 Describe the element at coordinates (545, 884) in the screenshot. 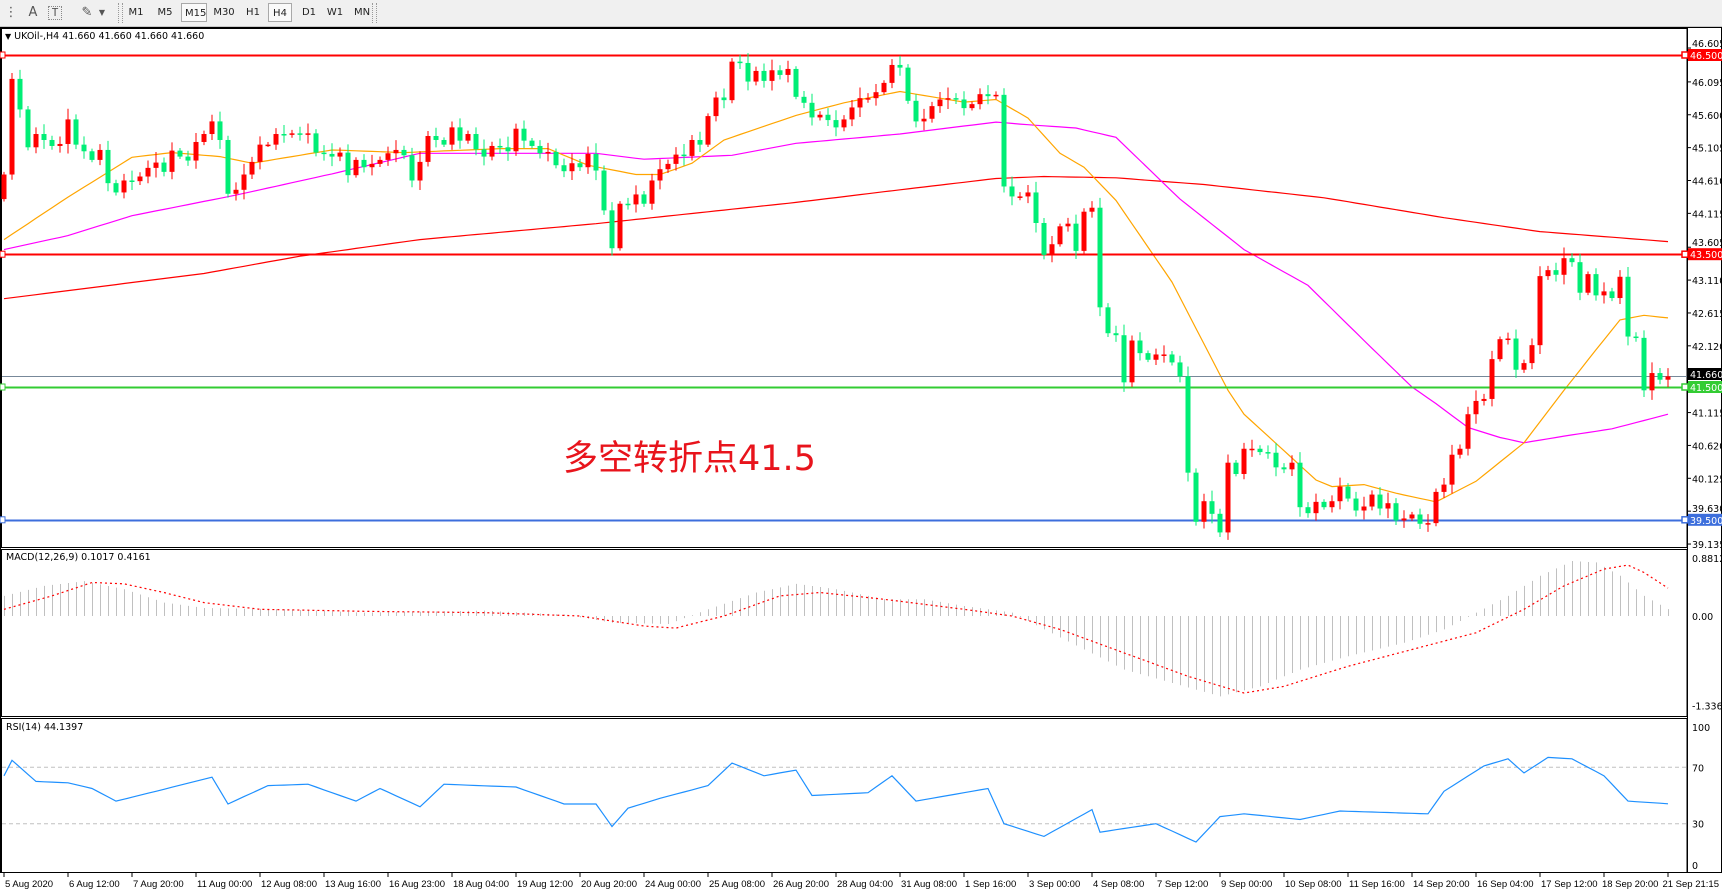

I see `time-axis-label: 19 Aug 12:00` at that location.